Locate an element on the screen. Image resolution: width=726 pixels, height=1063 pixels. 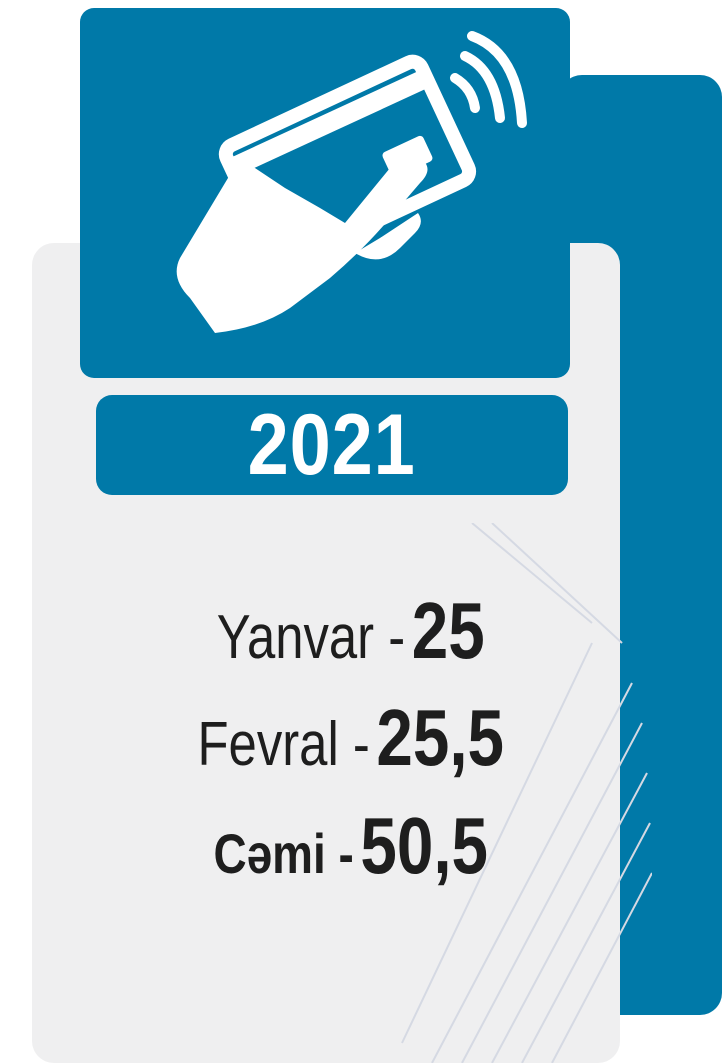
value-row: Cəmi -50,5 is located at coordinates (350, 846).